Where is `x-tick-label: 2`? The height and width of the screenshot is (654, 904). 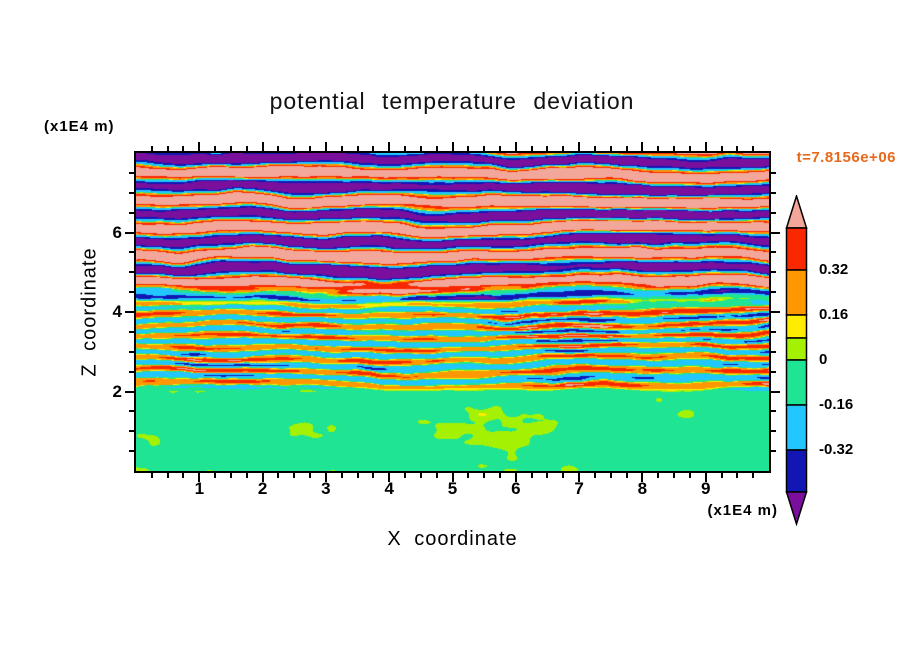 x-tick-label: 2 is located at coordinates (262, 488).